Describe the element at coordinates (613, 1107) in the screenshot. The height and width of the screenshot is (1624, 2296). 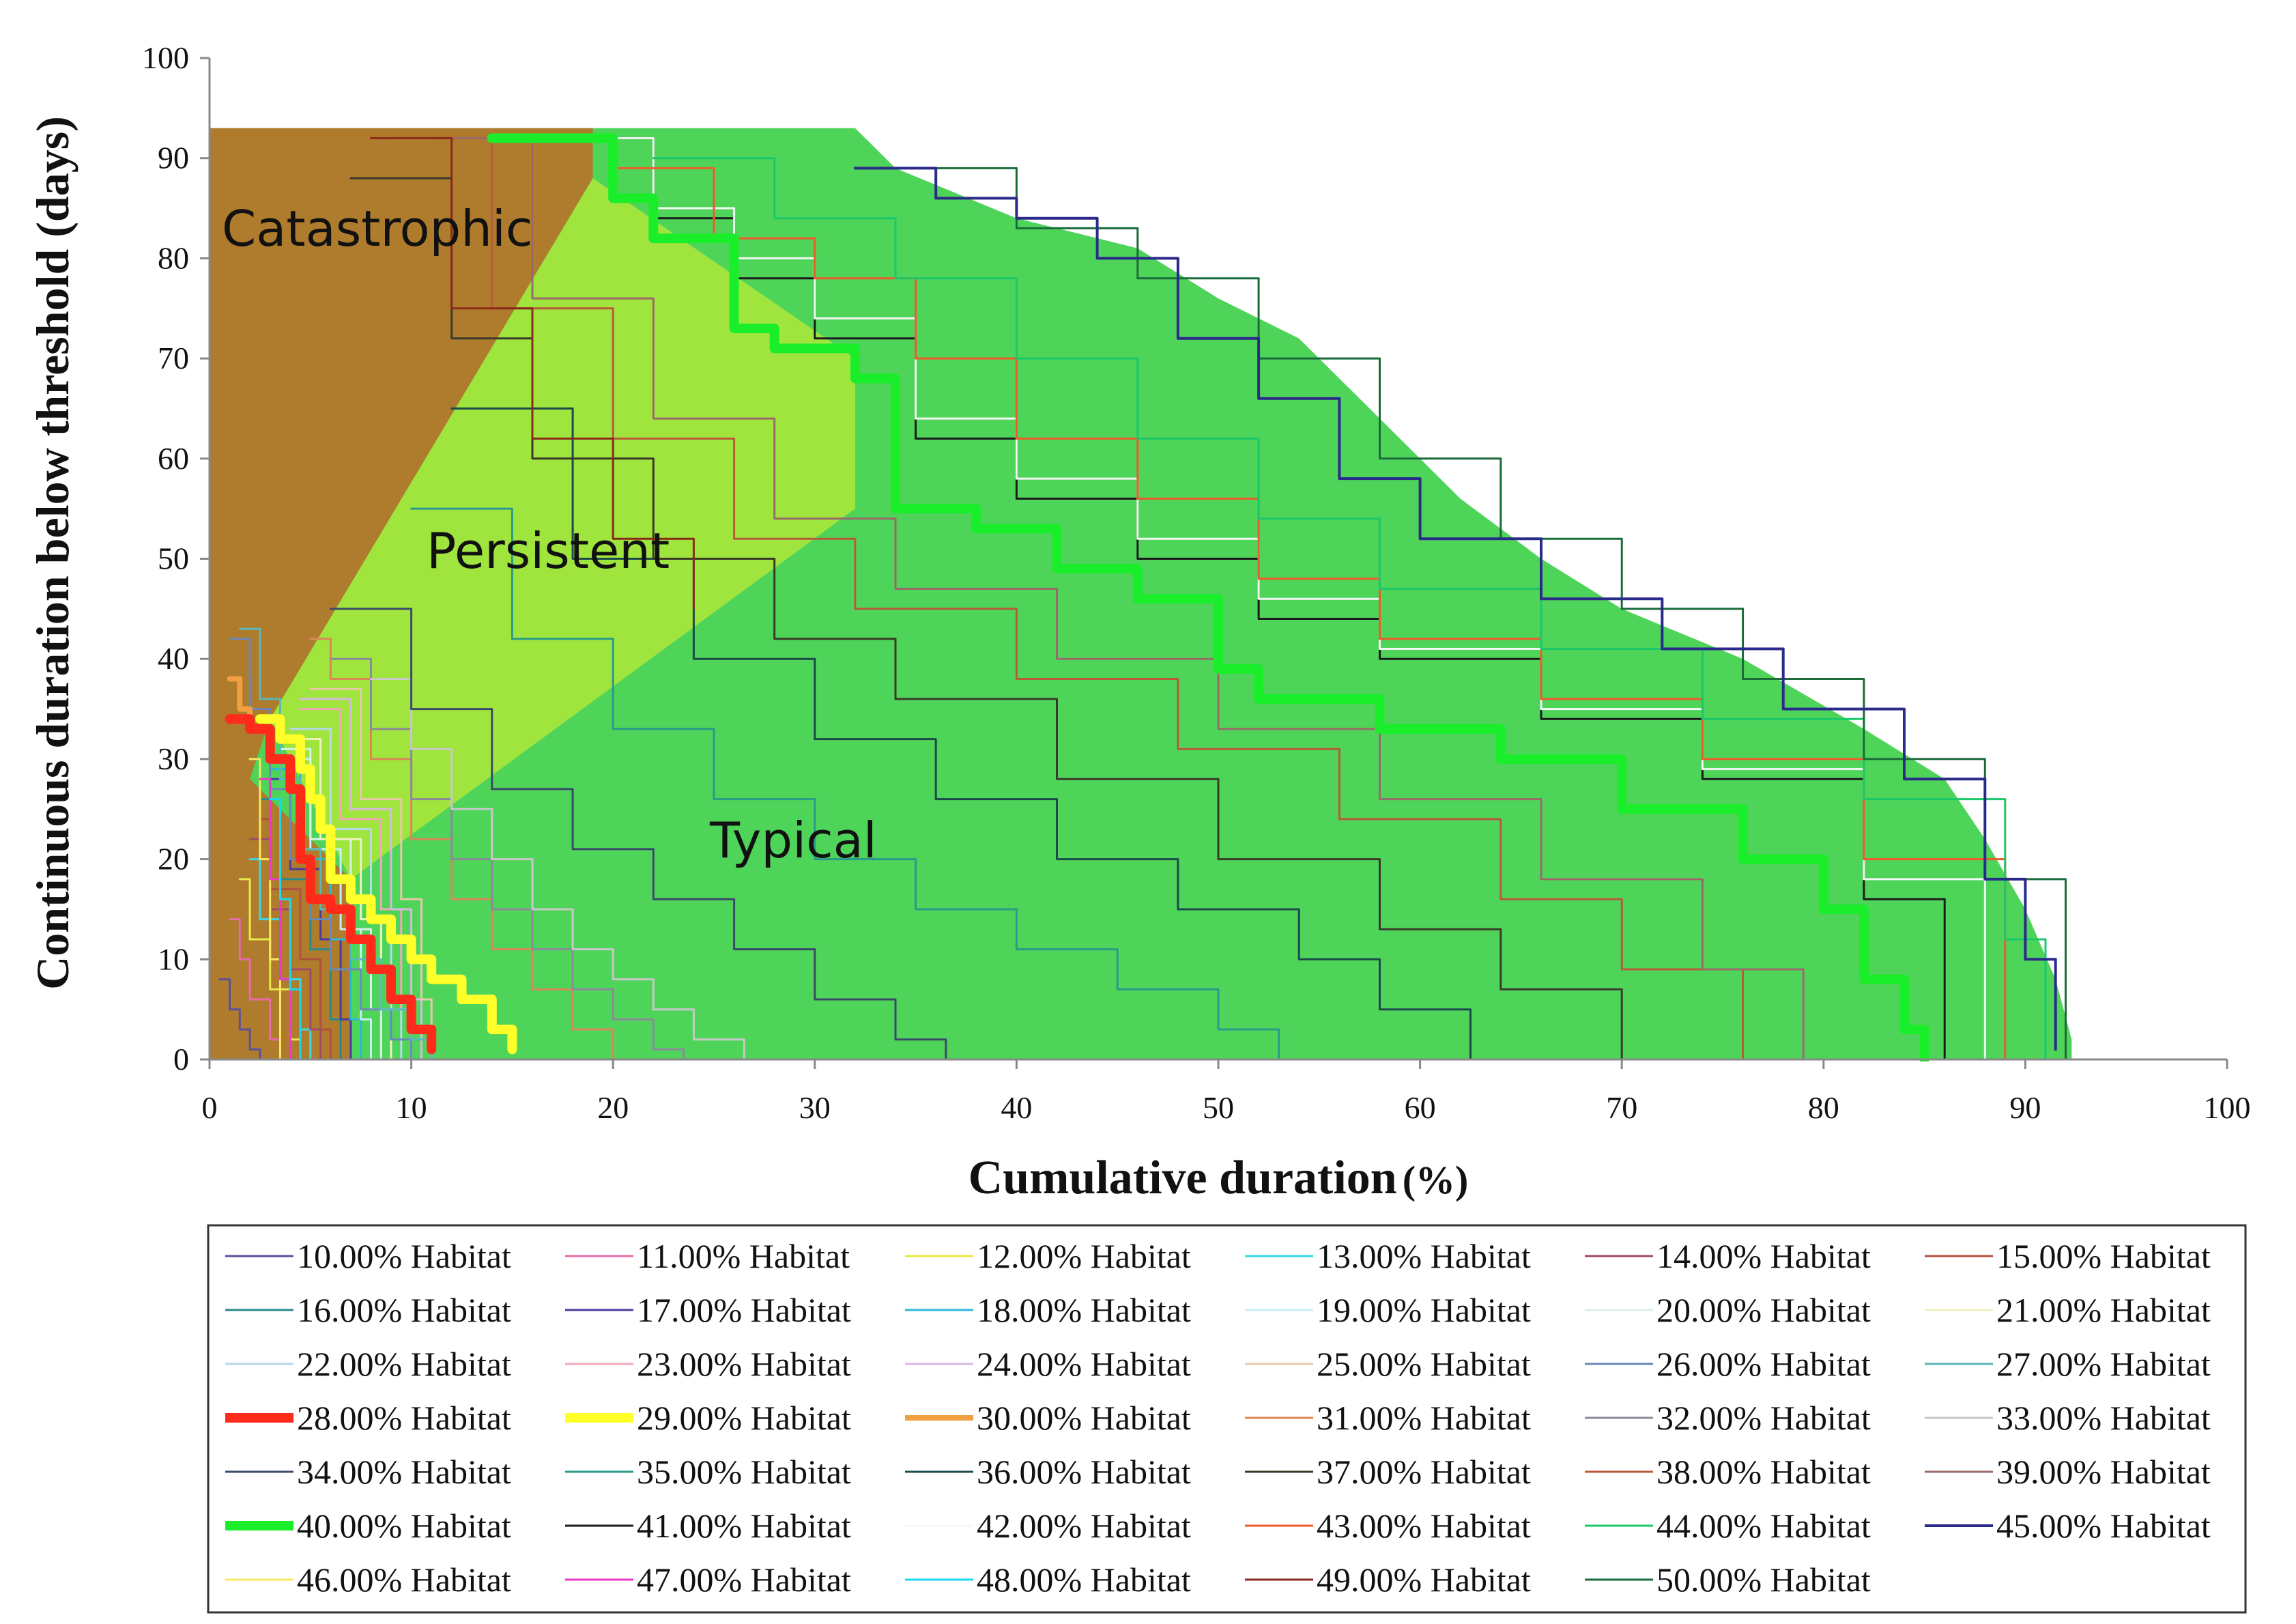
I see `x-tick-label: 20` at that location.